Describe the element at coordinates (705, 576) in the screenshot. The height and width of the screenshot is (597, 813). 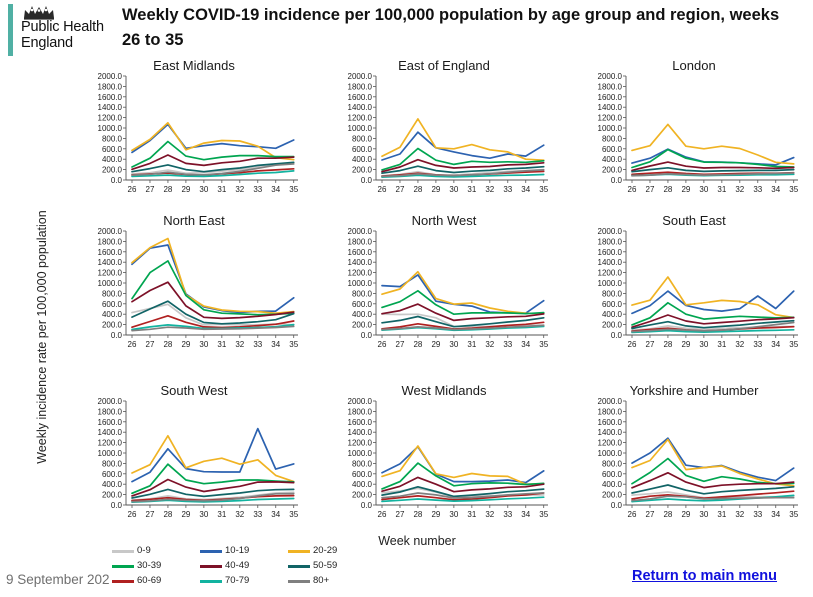
I see `return-to-main-menu-link: Return to main menu` at that location.